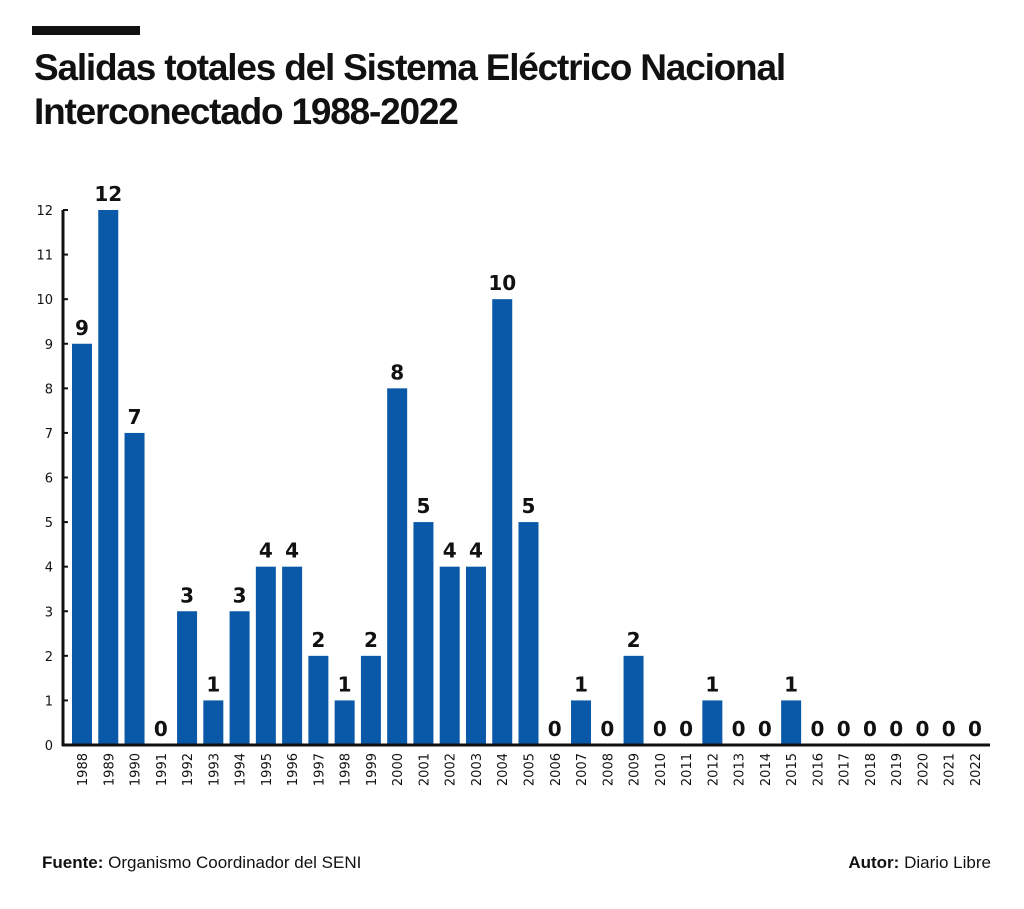 This screenshot has height=909, width=1024. Describe the element at coordinates (49, 523) in the screenshot. I see `y-tick-label-5: 5` at that location.